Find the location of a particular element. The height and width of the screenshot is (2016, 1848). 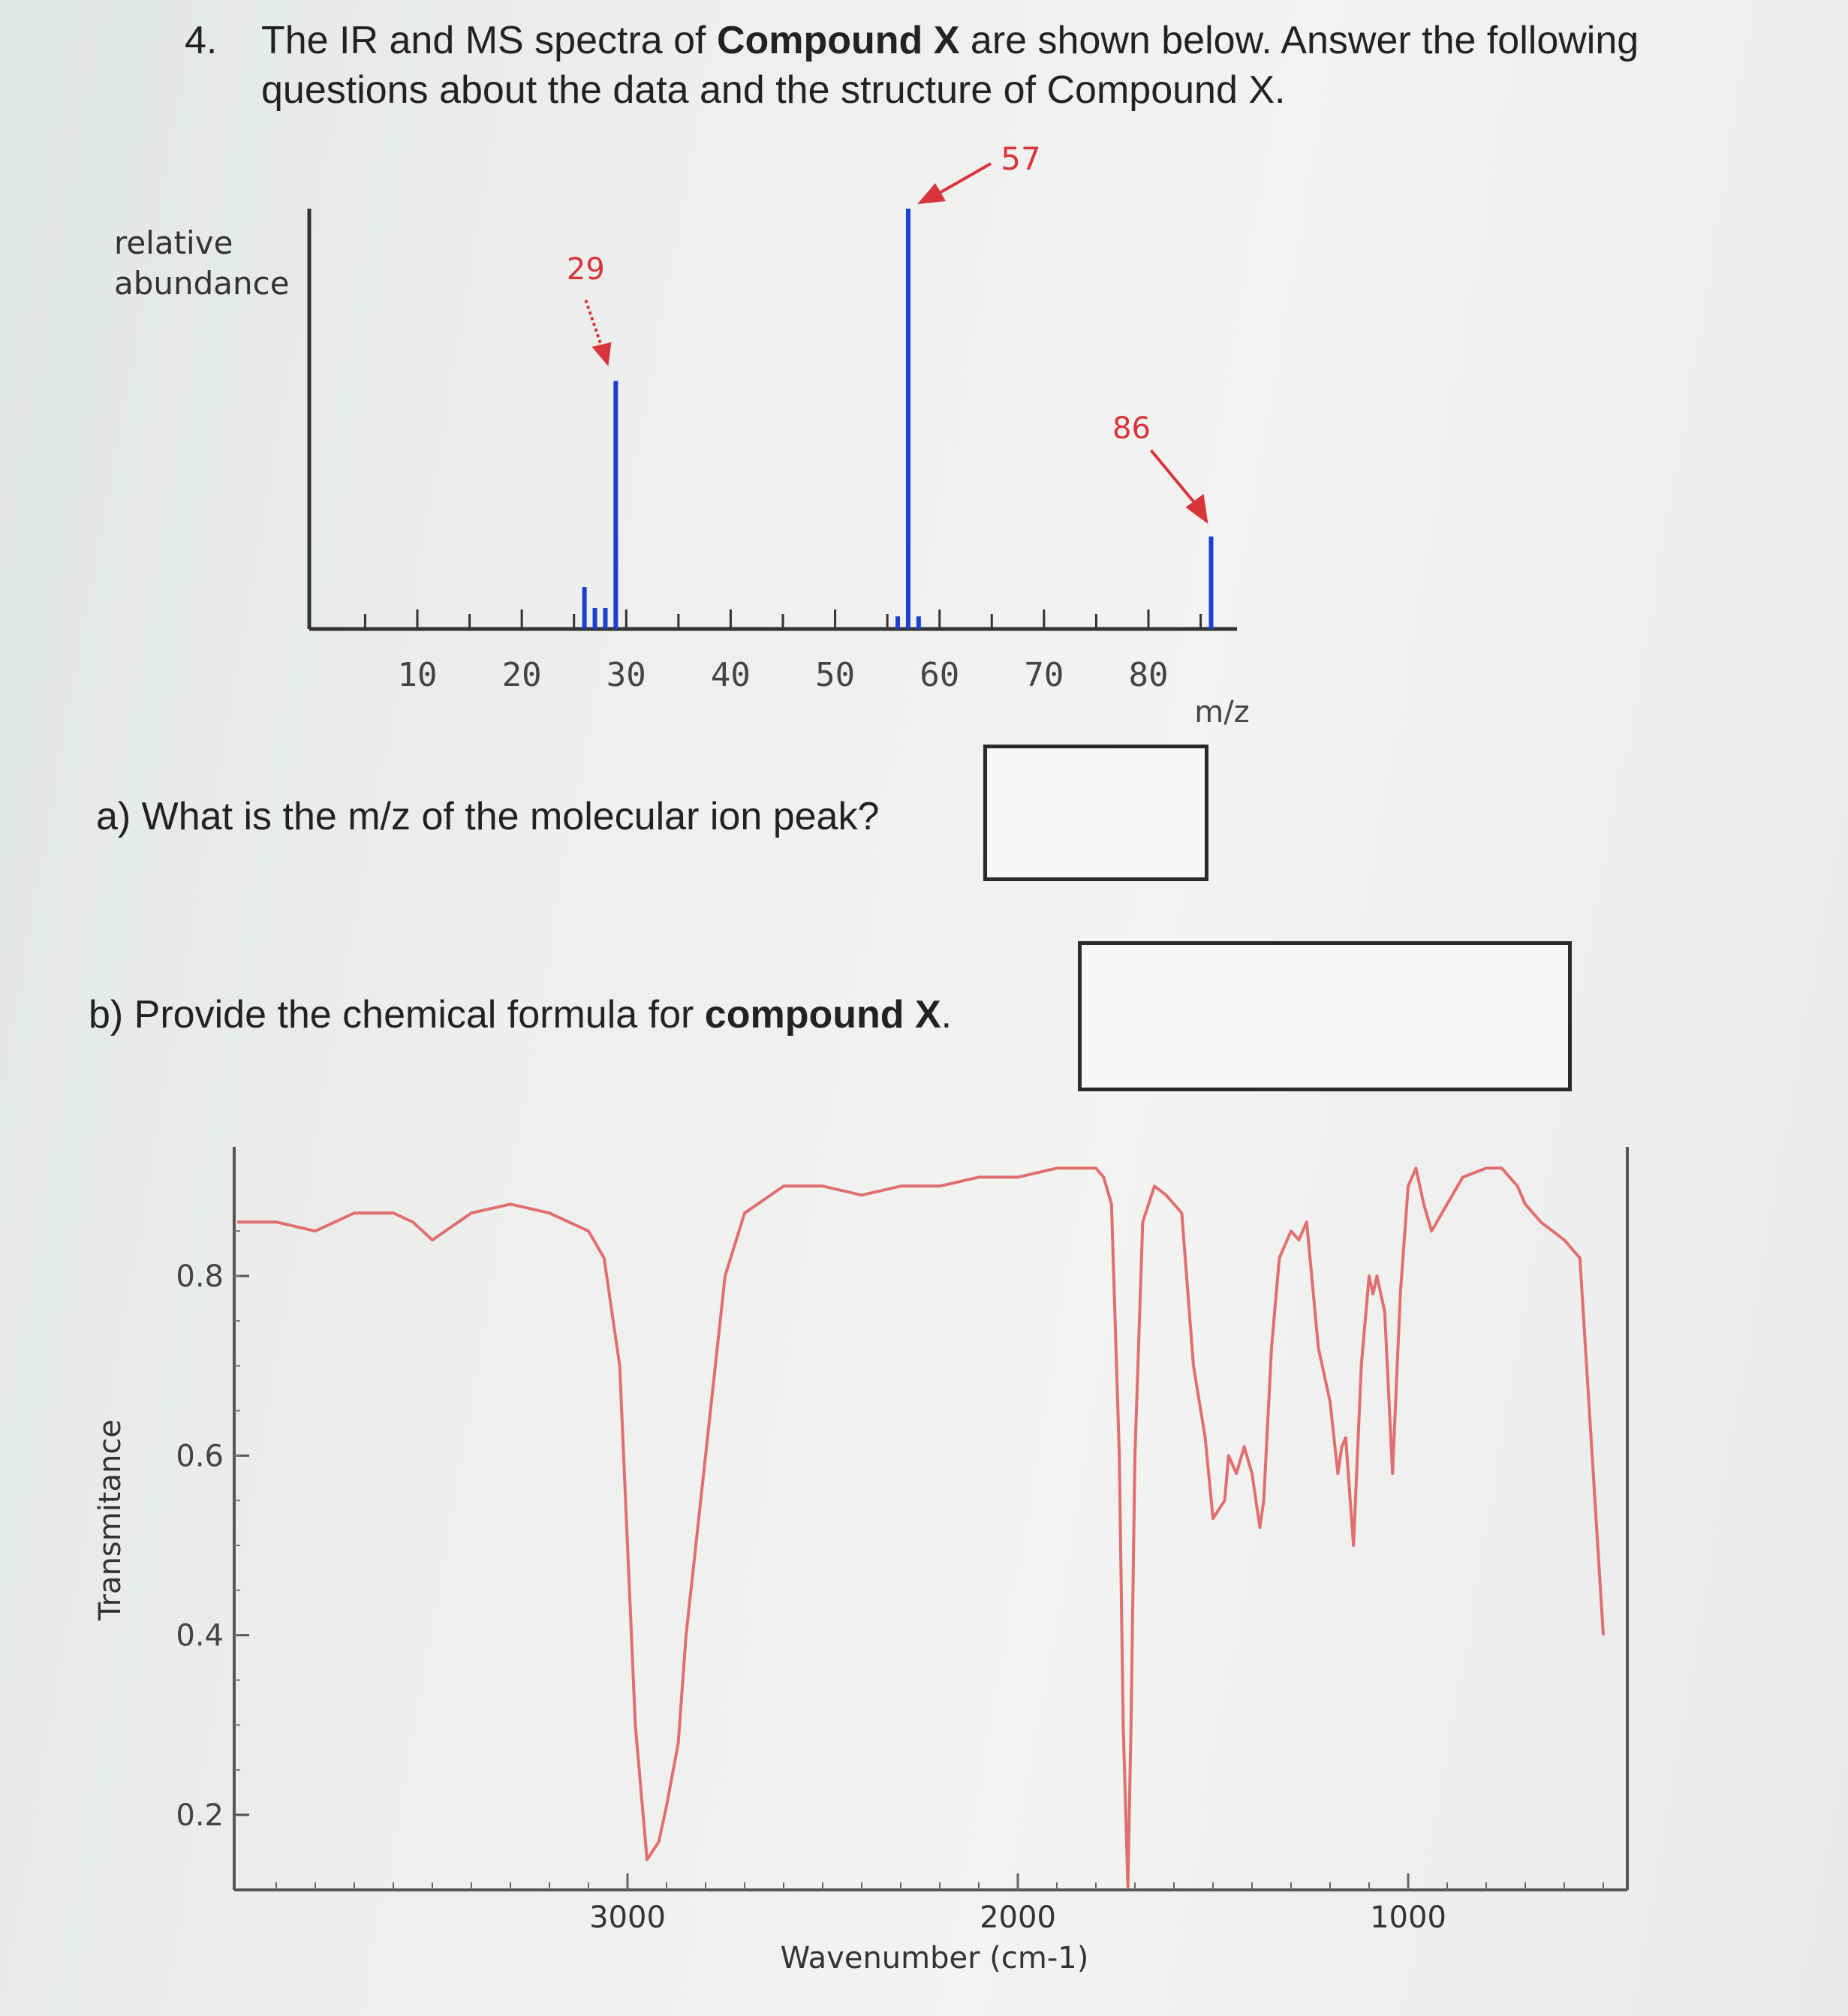

ms-annotation-label: 86 is located at coordinates (1131, 428).